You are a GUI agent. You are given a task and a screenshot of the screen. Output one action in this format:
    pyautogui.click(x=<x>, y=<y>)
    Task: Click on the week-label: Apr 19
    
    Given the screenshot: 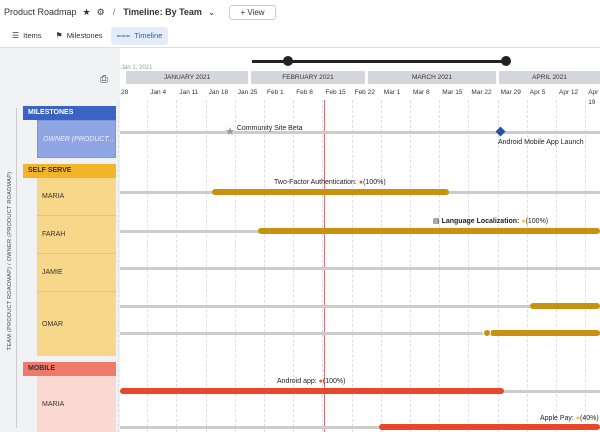 What is the action you would take?
    pyautogui.click(x=593, y=97)
    